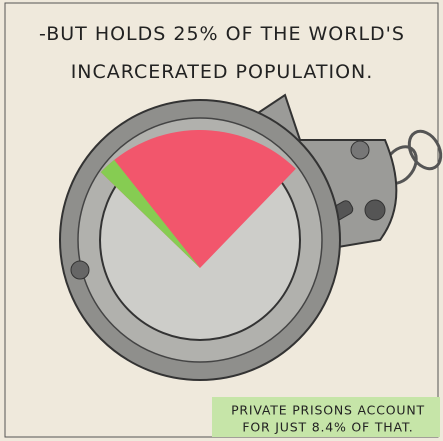 The image size is (443, 441). I want to click on annotation-line: FOR JUST 8.4% OF THAT., so click(327, 427).